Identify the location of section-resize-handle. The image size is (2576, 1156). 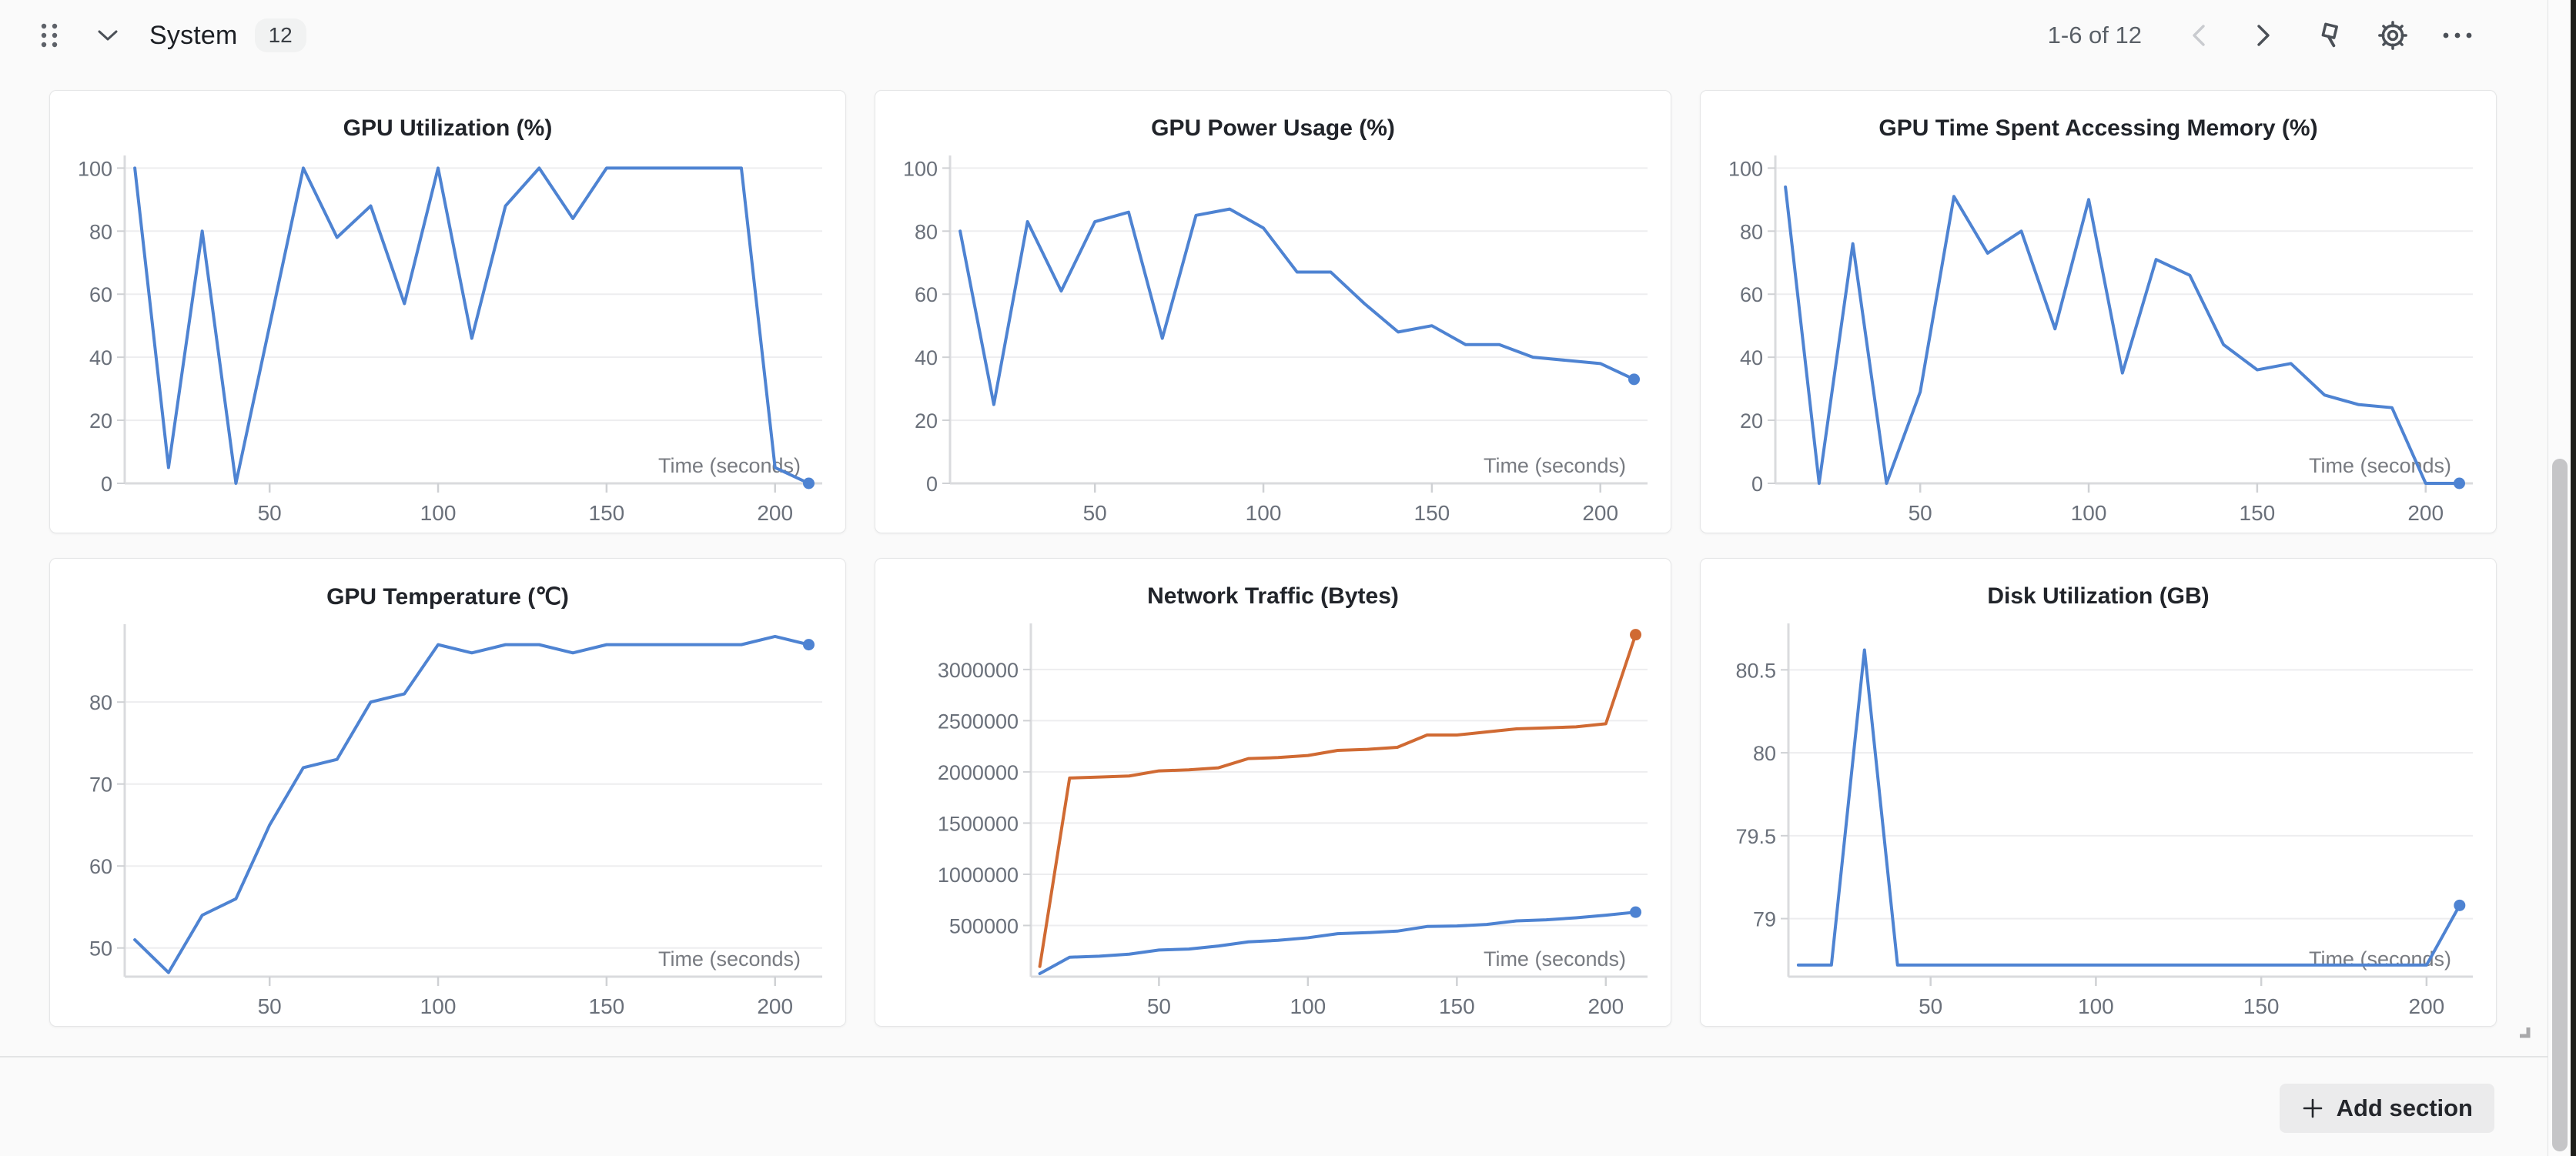
(2525, 1034).